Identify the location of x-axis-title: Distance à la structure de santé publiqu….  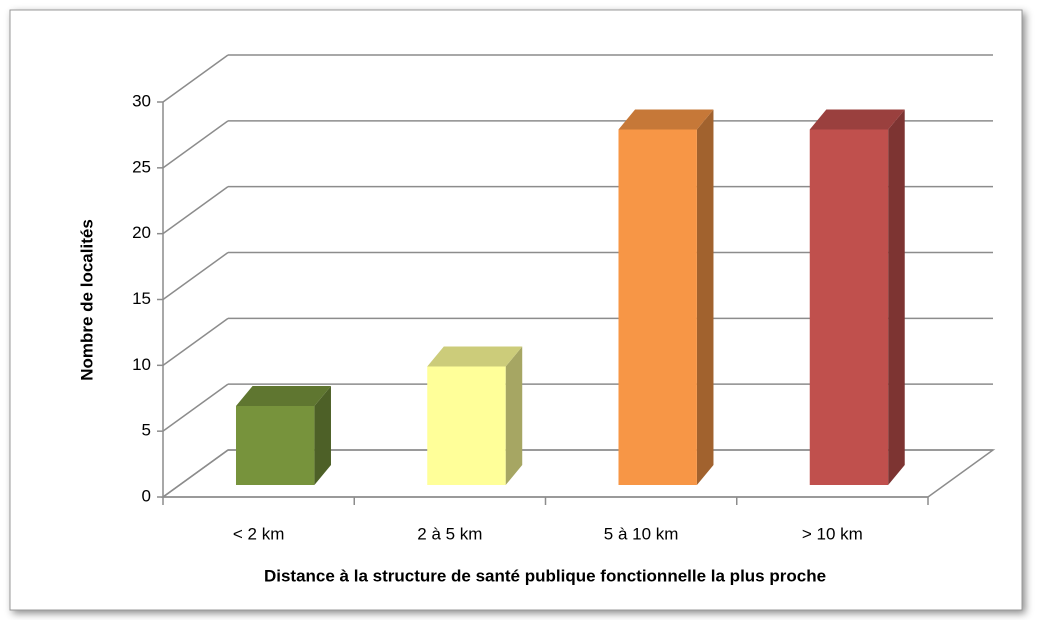
(545, 575).